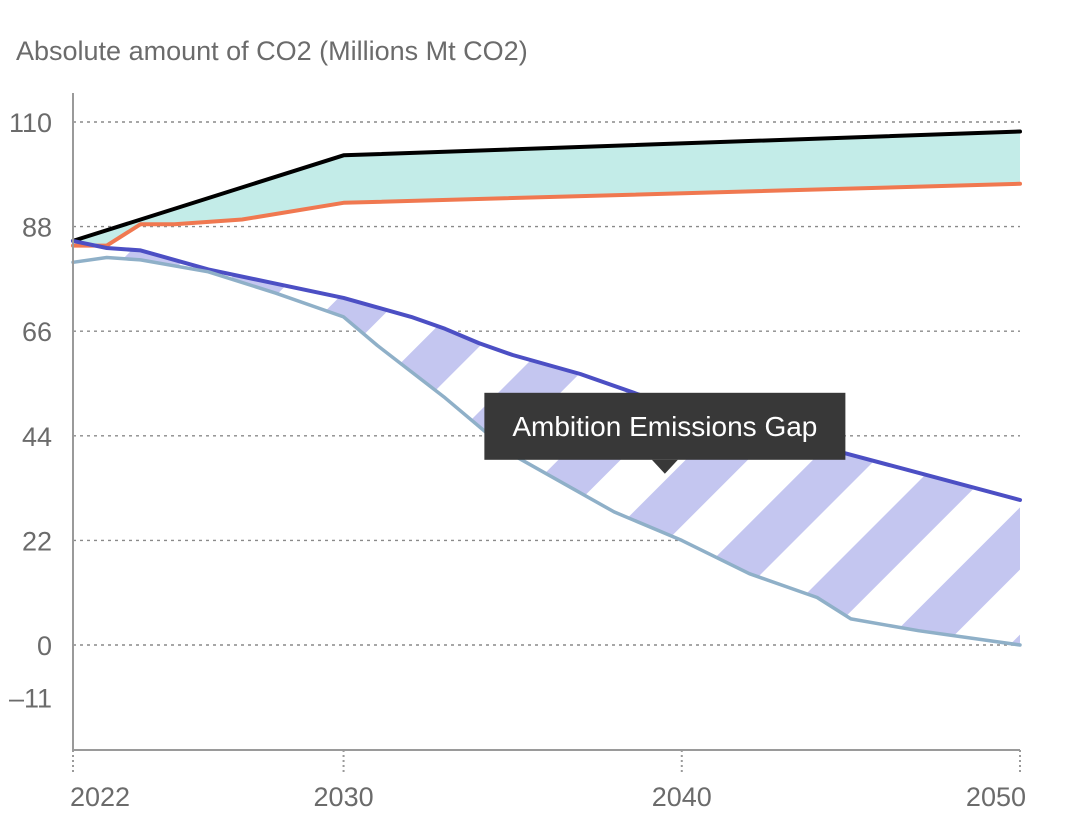 Image resolution: width=1083 pixels, height=839 pixels. I want to click on projection-gap-area, so click(546, 188).